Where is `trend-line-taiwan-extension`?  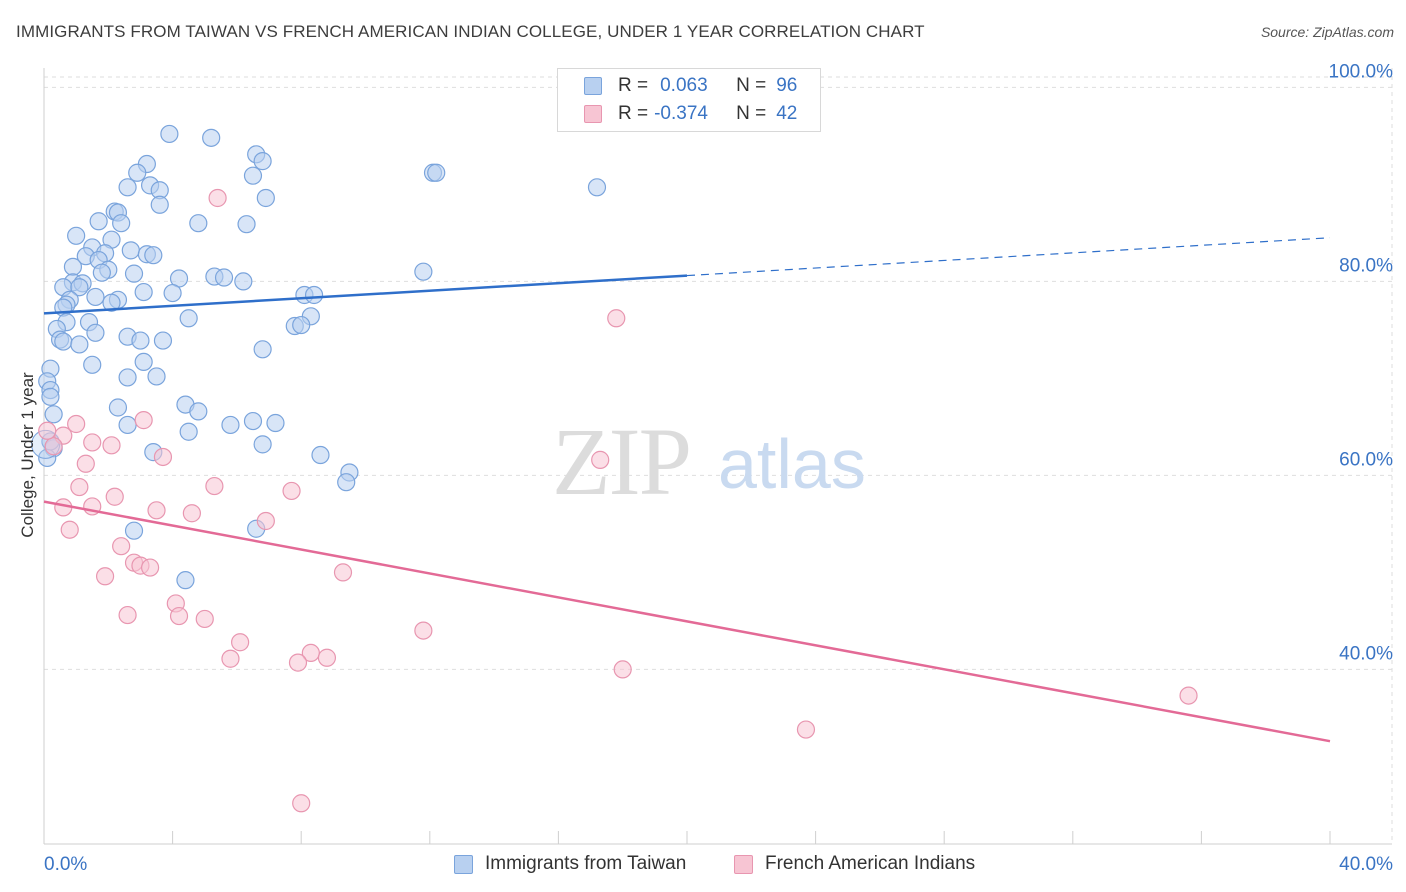
trend-line-taiwan-extension is located at coordinates (1008, 257).